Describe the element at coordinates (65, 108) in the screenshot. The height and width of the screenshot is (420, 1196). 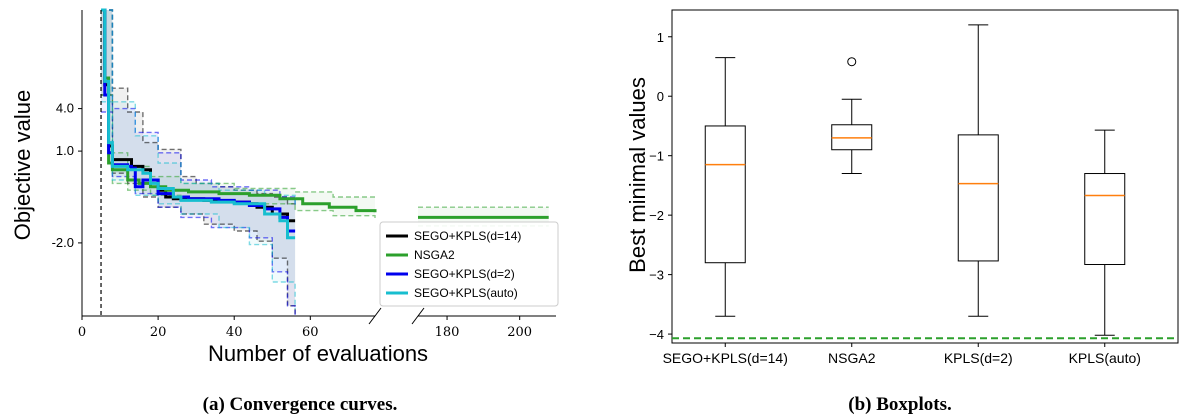
I see `y-tick-label: 4.0` at that location.